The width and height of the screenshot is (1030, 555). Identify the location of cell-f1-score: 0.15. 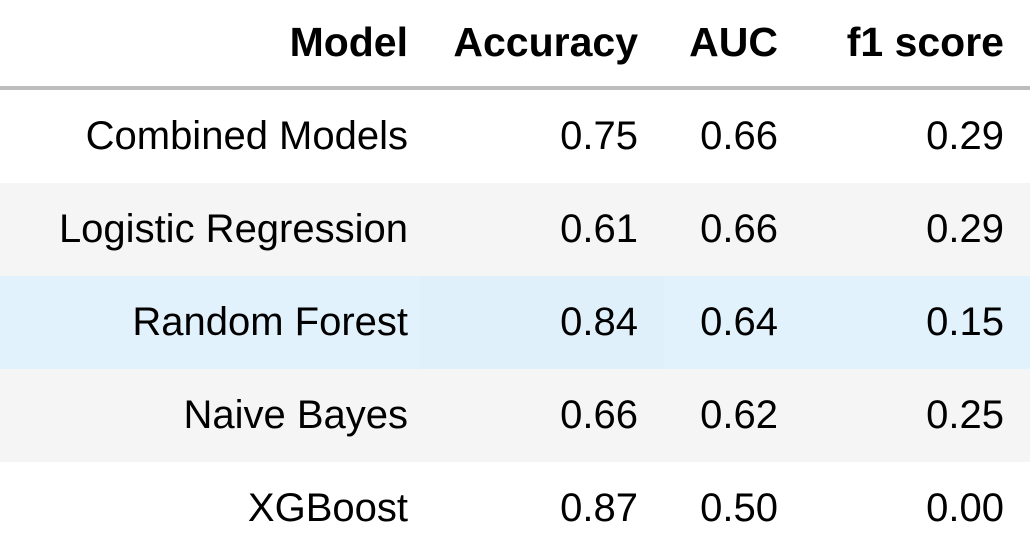
(917, 322).